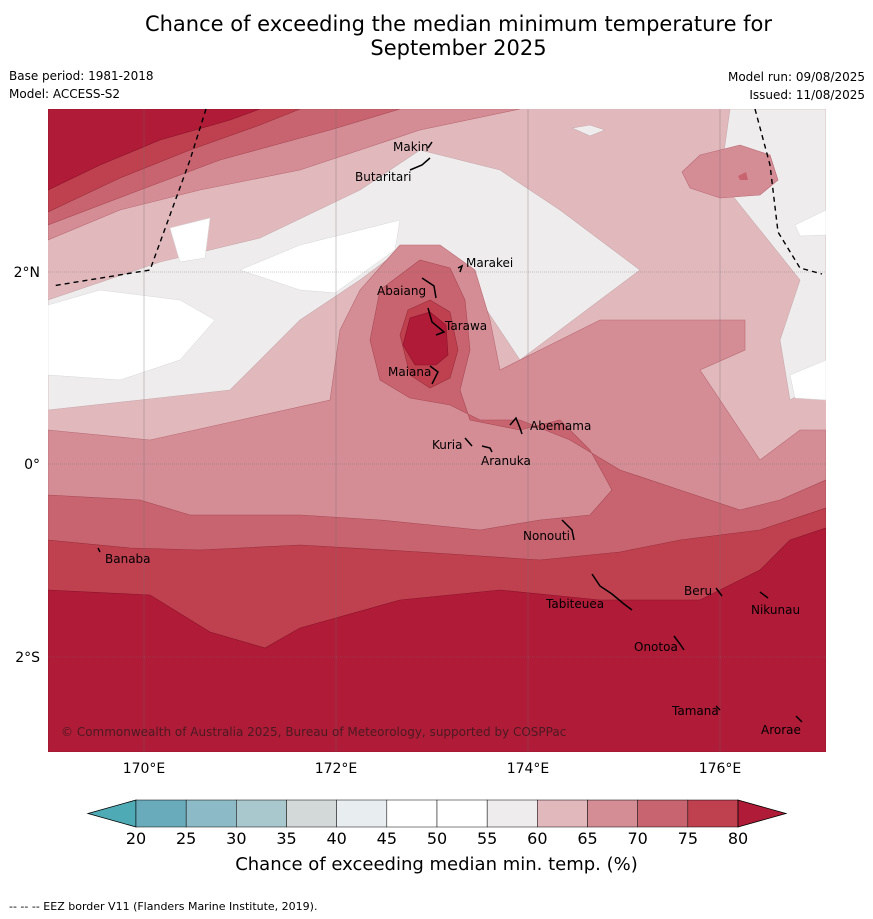  Describe the element at coordinates (637, 838) in the screenshot. I see `colorbar-tick-label: 70` at that location.